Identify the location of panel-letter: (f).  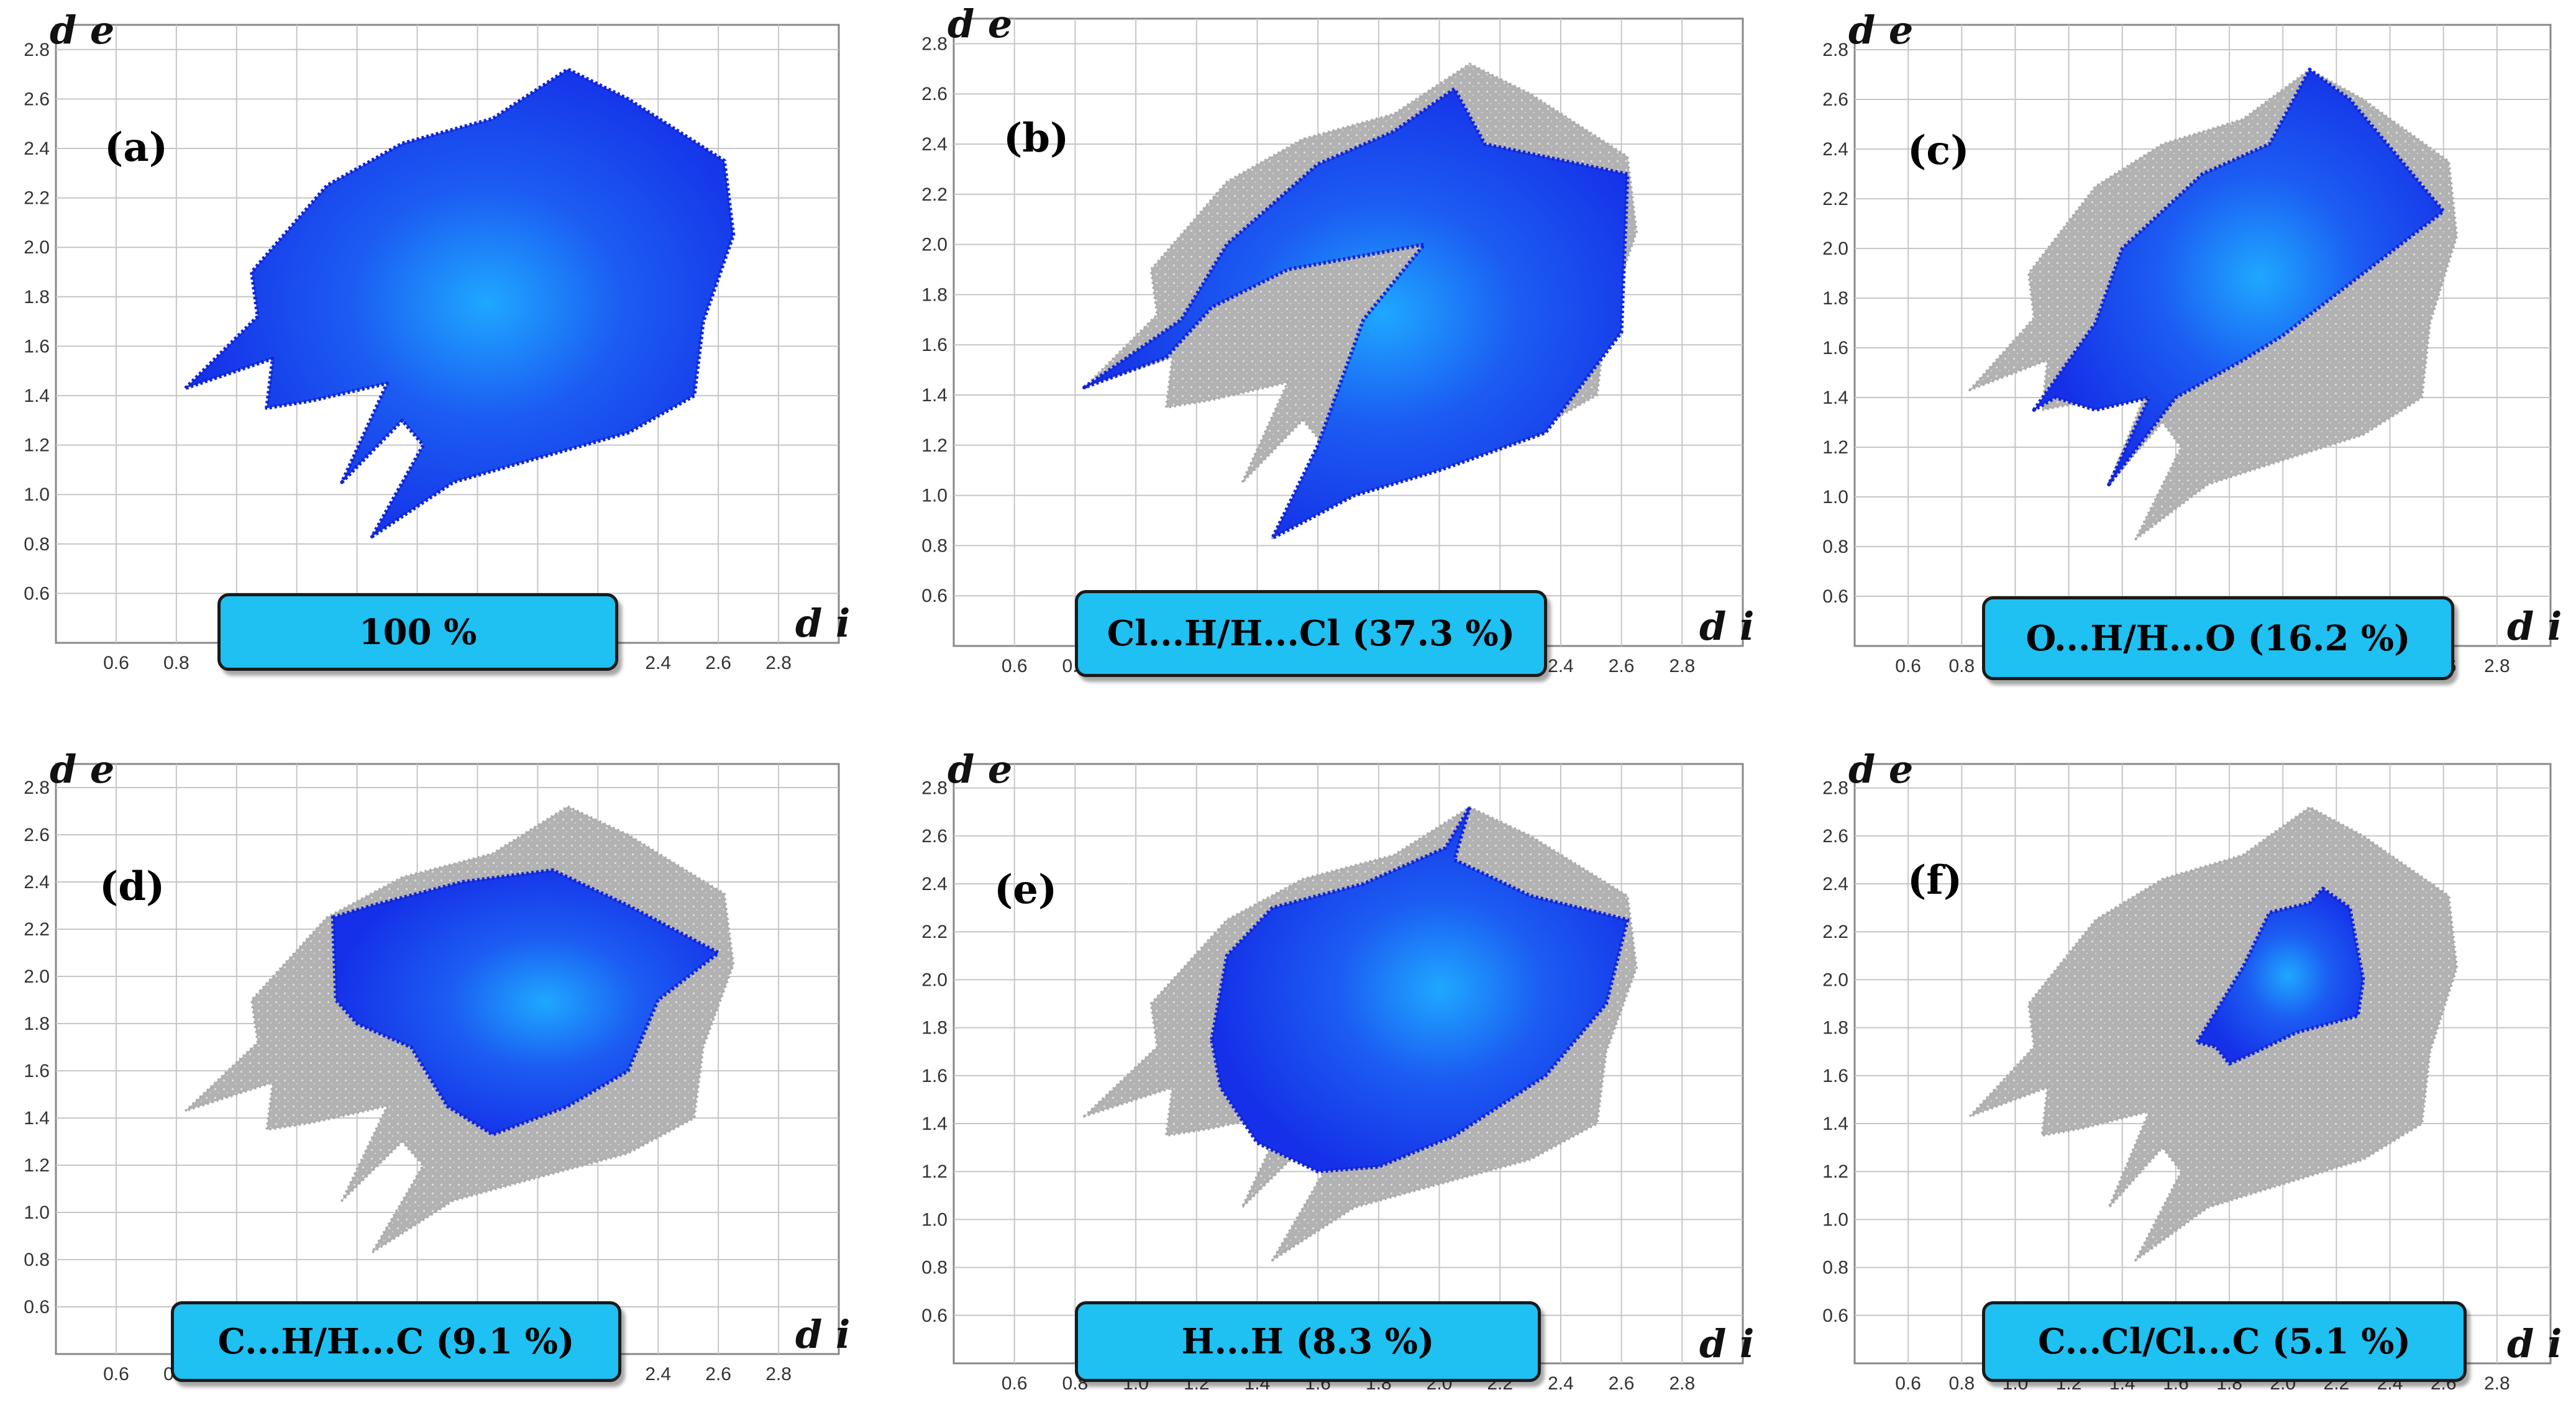
(1935, 881).